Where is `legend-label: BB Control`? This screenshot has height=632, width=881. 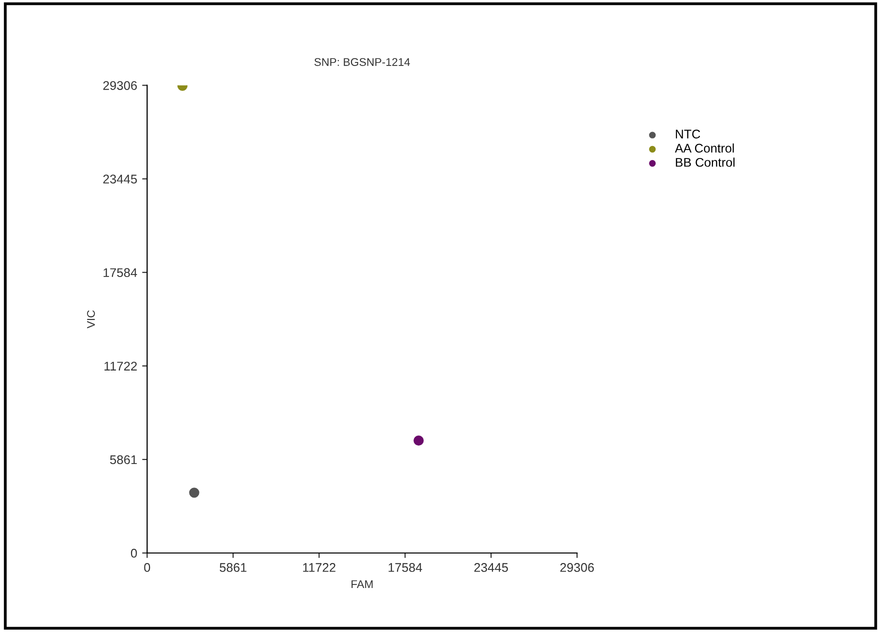 legend-label: BB Control is located at coordinates (705, 162).